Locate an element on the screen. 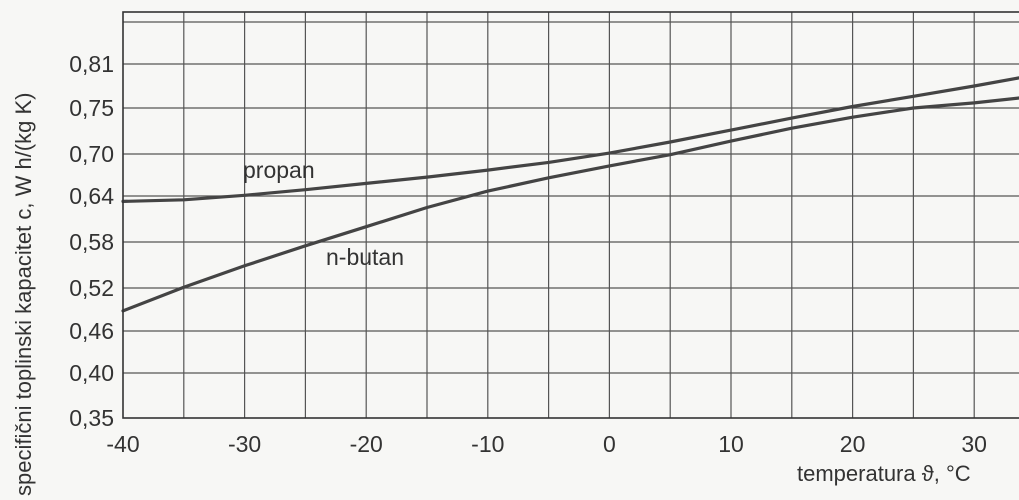  y-tick-label: 0,64 is located at coordinates (91, 196).